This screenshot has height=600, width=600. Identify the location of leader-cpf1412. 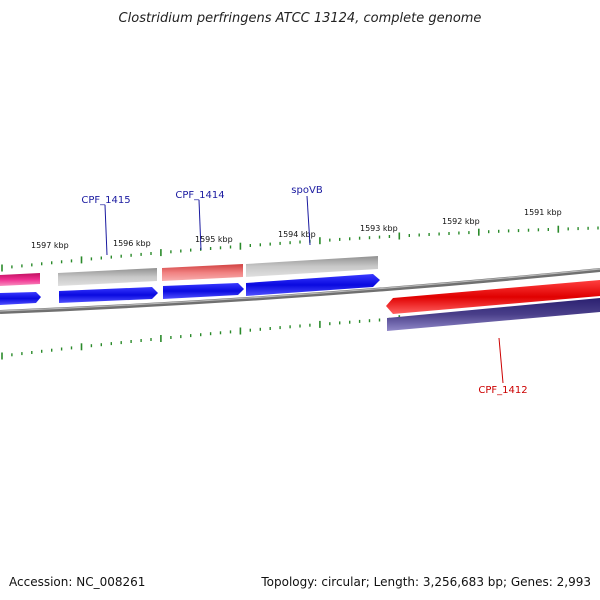
(501, 360).